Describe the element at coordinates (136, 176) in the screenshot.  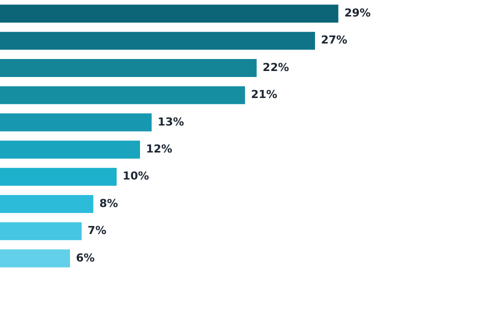
I see `data-label: 10%` at that location.